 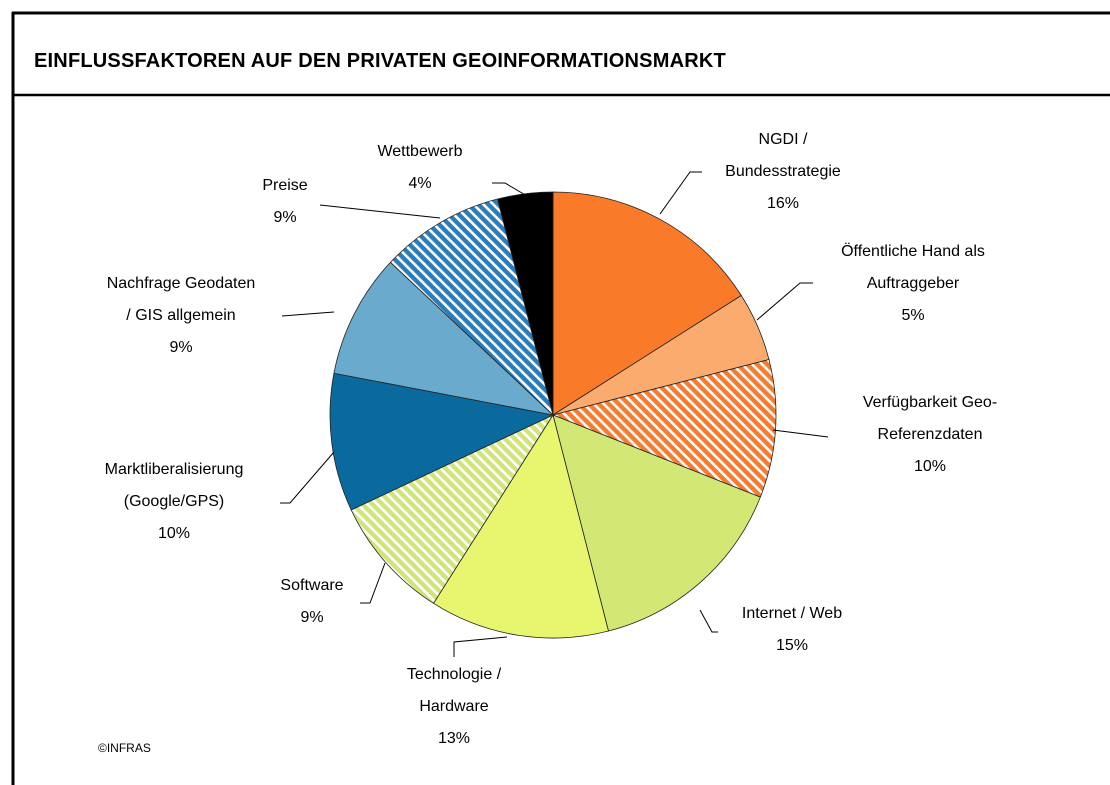 What do you see at coordinates (420, 168) in the screenshot?
I see `slice-label: Wettbewerb 4%` at bounding box center [420, 168].